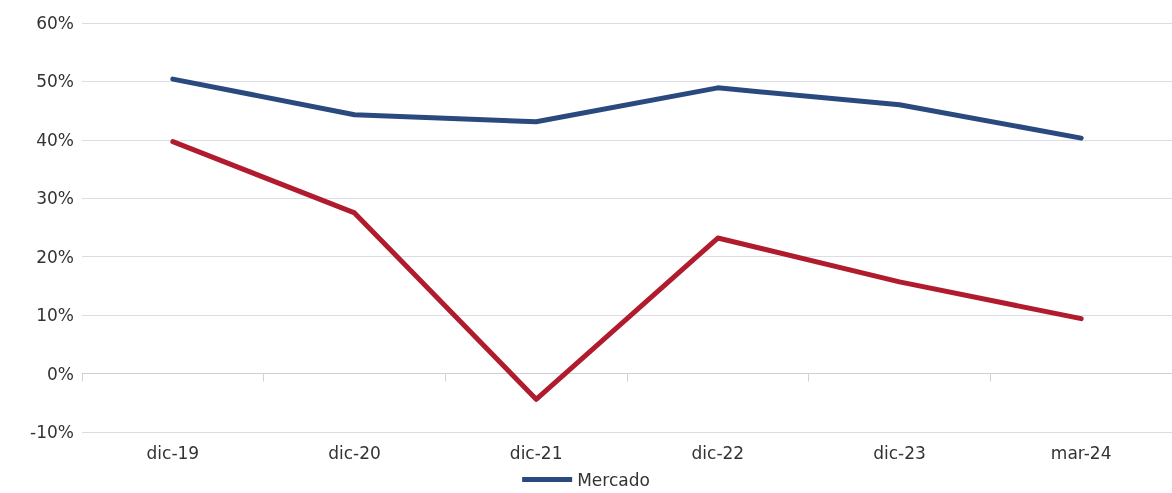 The width and height of the screenshot is (1172, 493). Describe the element at coordinates (173, 452) in the screenshot. I see `x-tick-label: dic-19` at that location.